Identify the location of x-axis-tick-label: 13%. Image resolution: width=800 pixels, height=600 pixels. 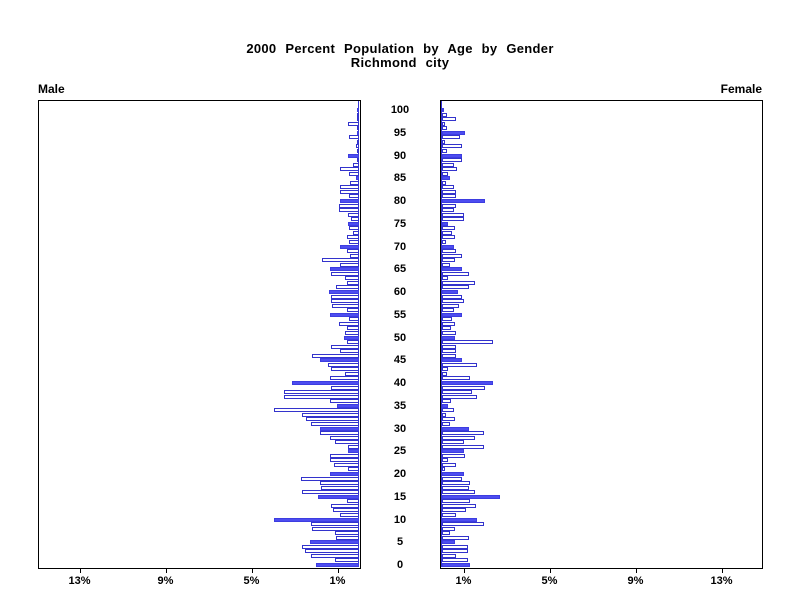
(79, 581).